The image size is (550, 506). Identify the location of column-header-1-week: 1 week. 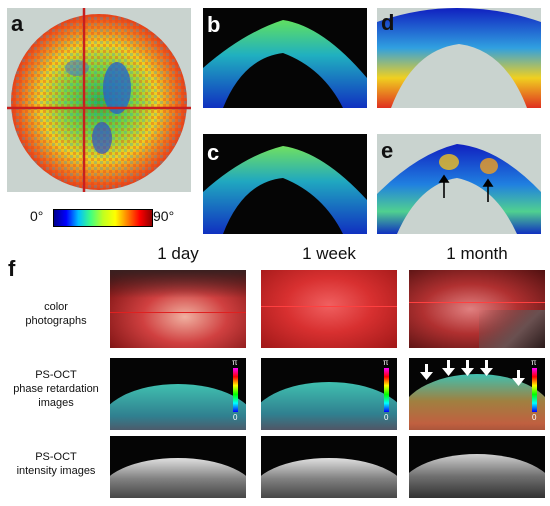
(329, 253).